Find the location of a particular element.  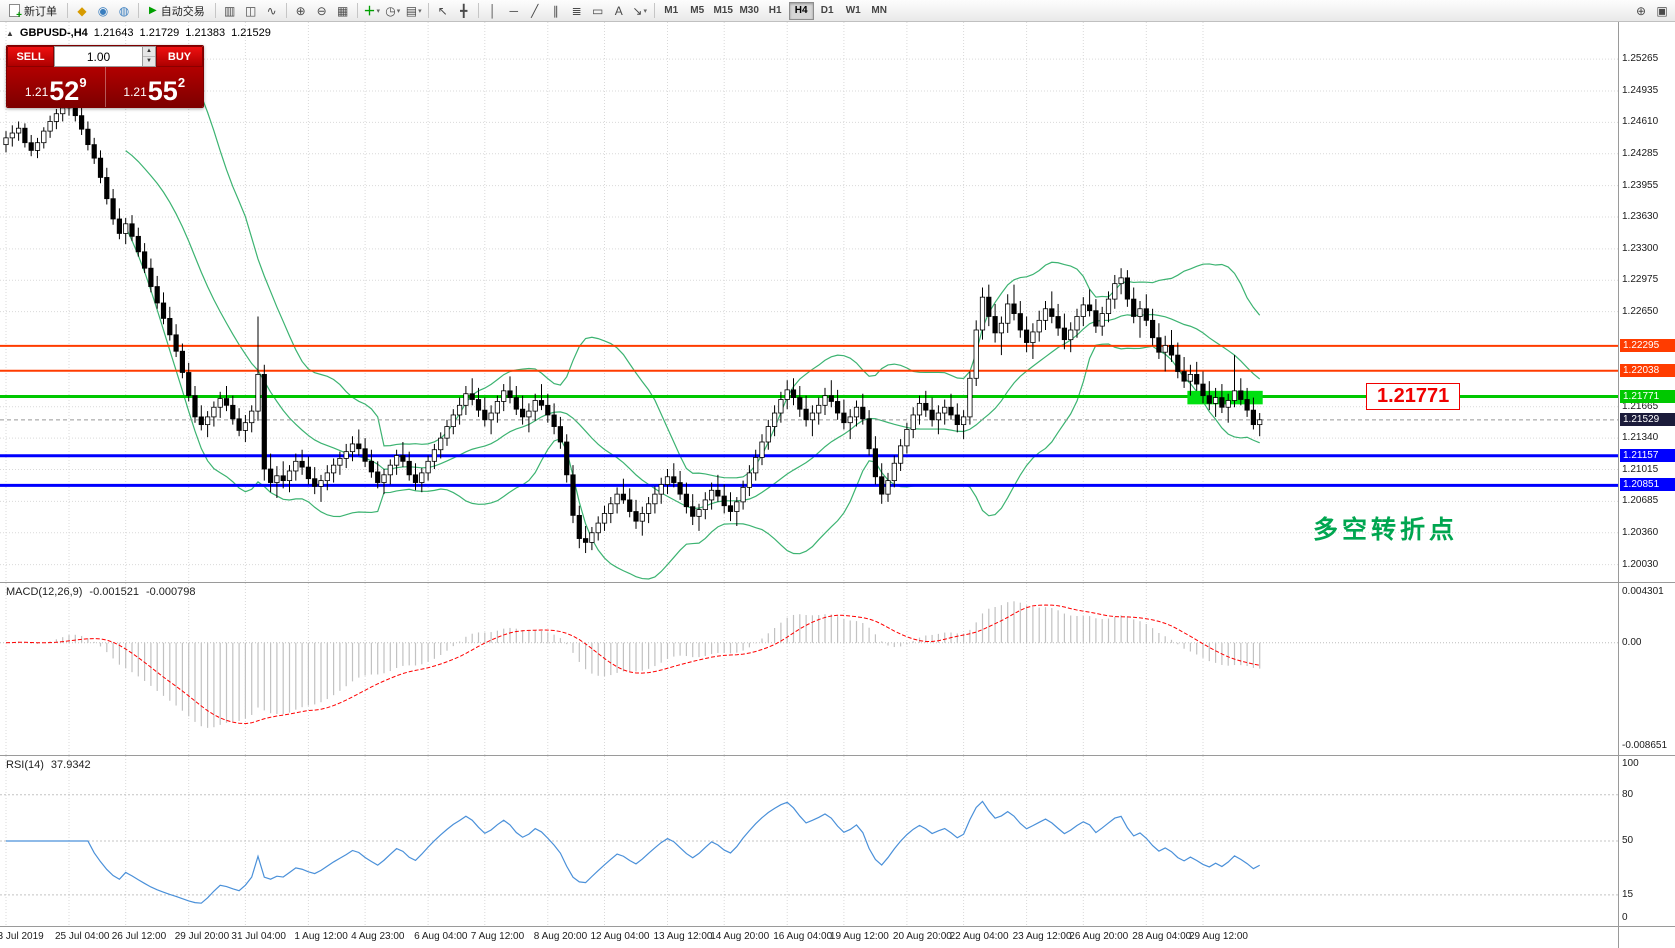

time-axis-corner is located at coordinates (1646, 937).